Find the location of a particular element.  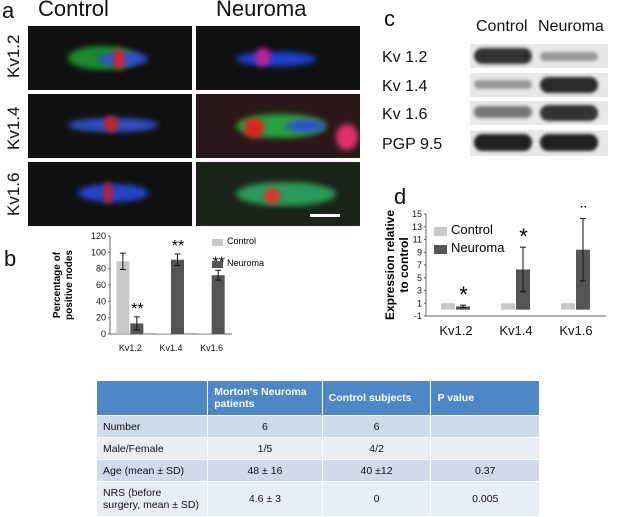

y-tick-label: 120 is located at coordinates (98, 236).